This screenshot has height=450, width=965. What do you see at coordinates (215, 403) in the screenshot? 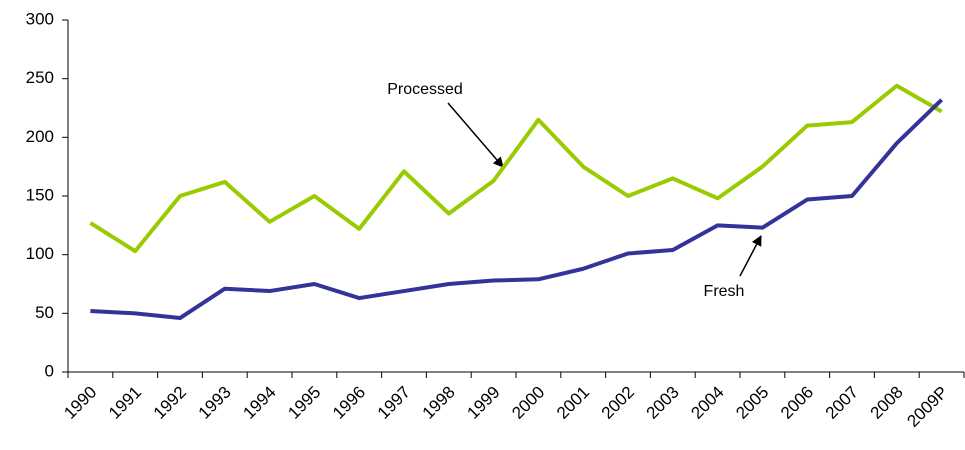
I see `x-tick-label: 1993` at bounding box center [215, 403].